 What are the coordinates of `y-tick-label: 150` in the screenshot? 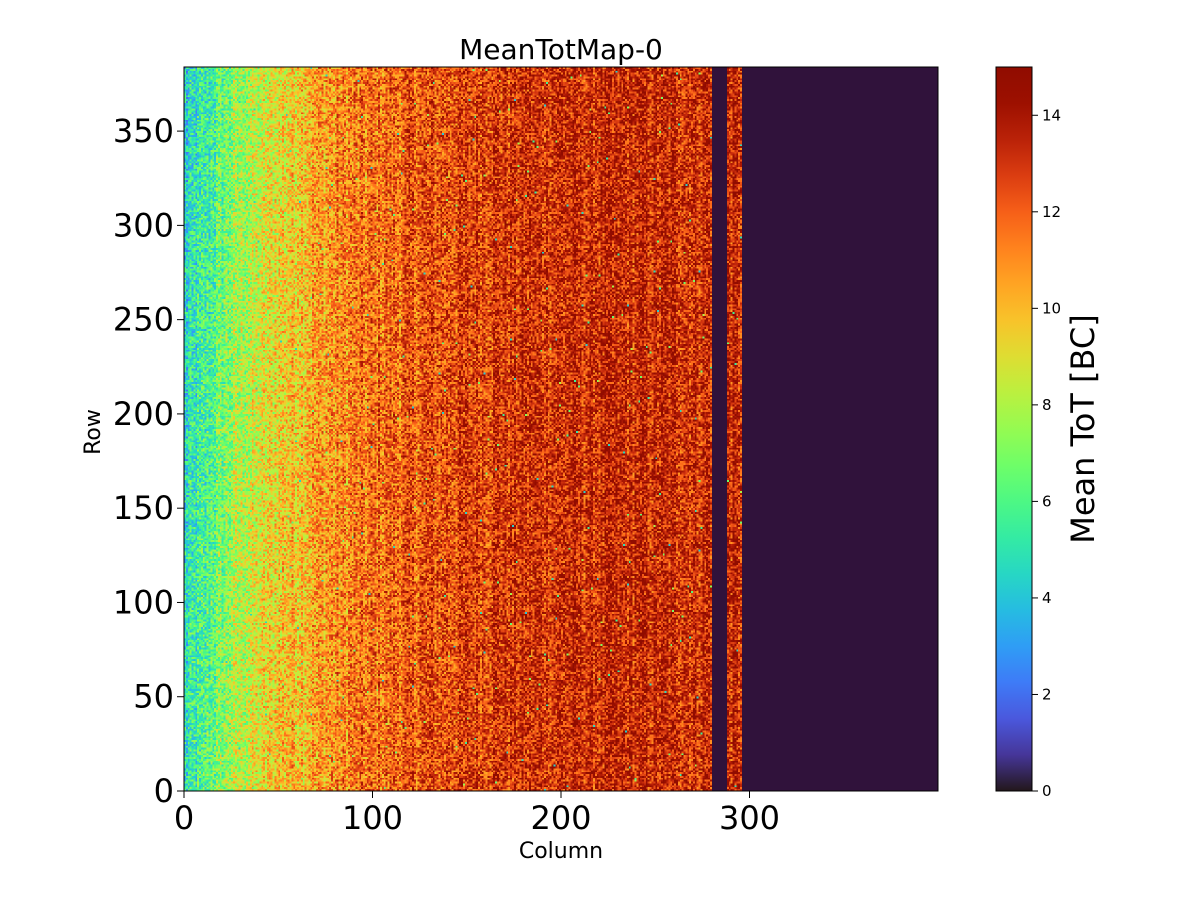 It's located at (143, 508).